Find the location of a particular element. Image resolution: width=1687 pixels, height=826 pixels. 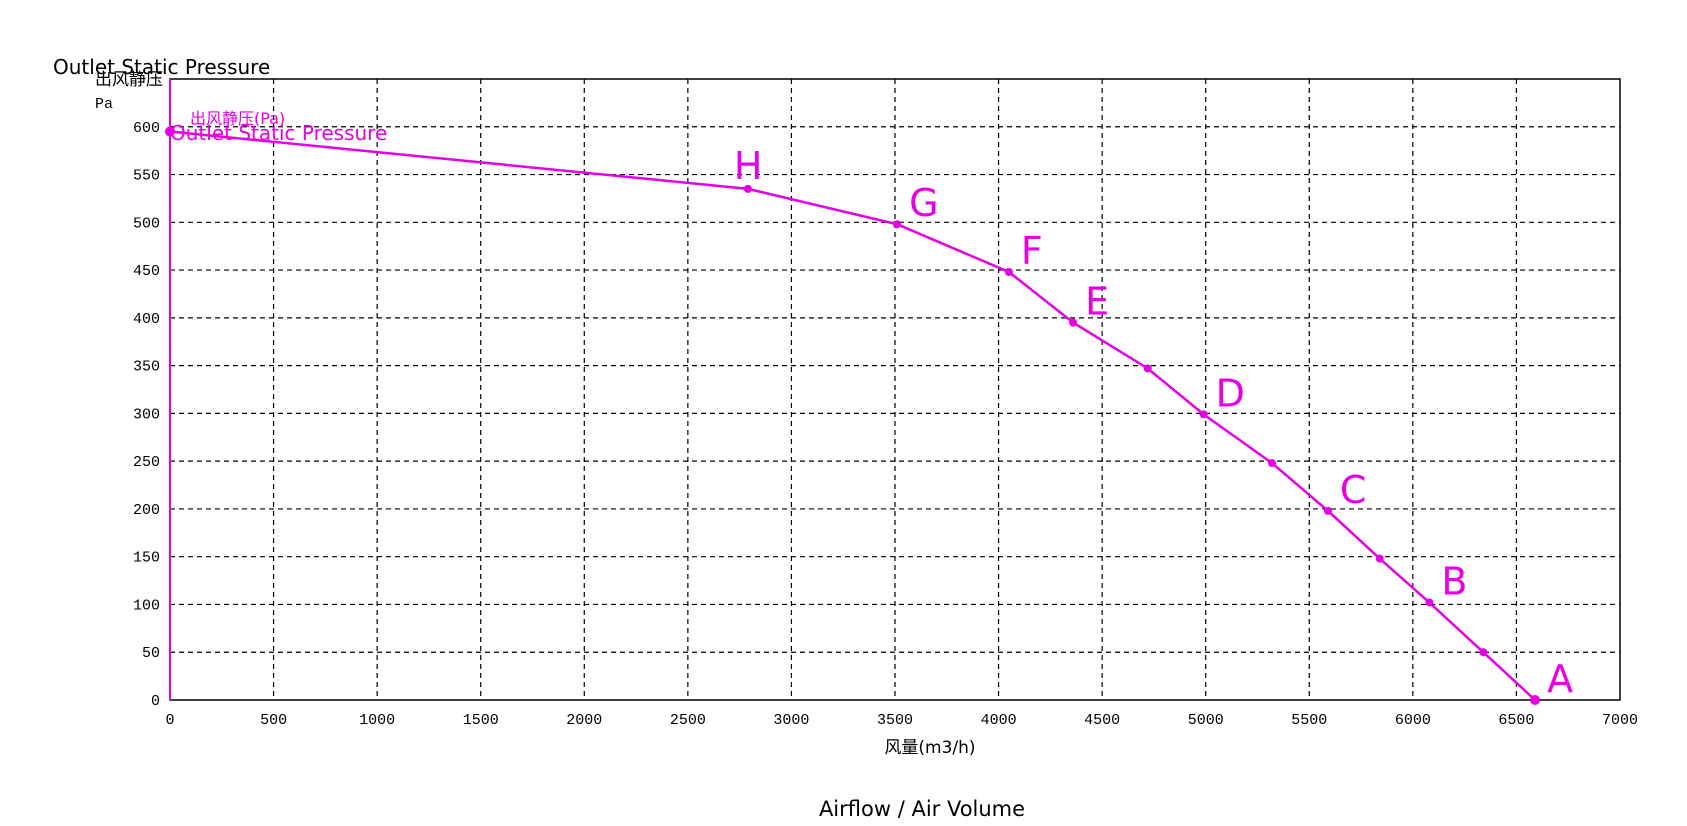

point-label-a: A is located at coordinates (1560, 679).